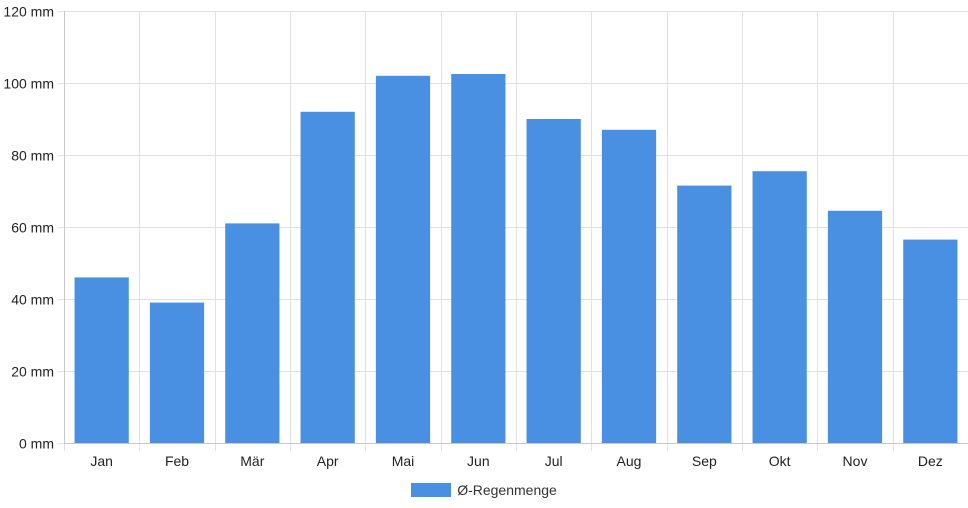 Image resolution: width=968 pixels, height=508 pixels. What do you see at coordinates (704, 461) in the screenshot?
I see `x-tick-label: Sep` at bounding box center [704, 461].